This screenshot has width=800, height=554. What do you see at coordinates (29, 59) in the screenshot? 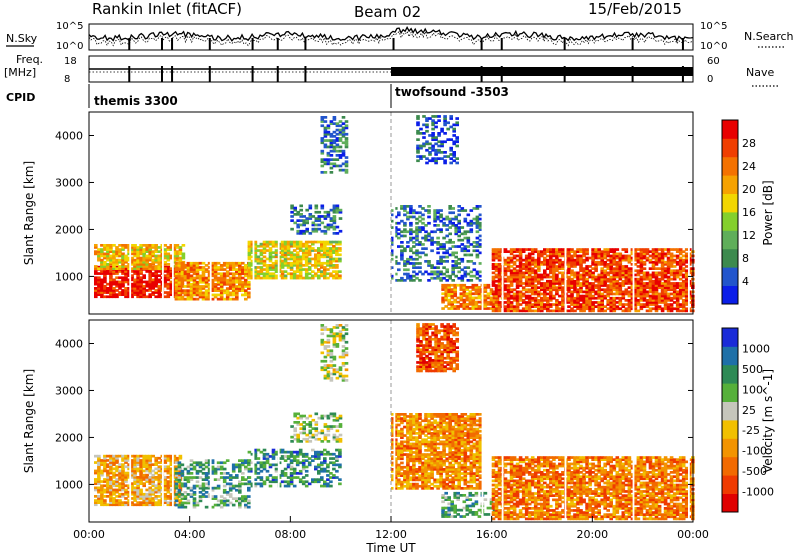
I see `freq-label: Freq.` at bounding box center [29, 59].